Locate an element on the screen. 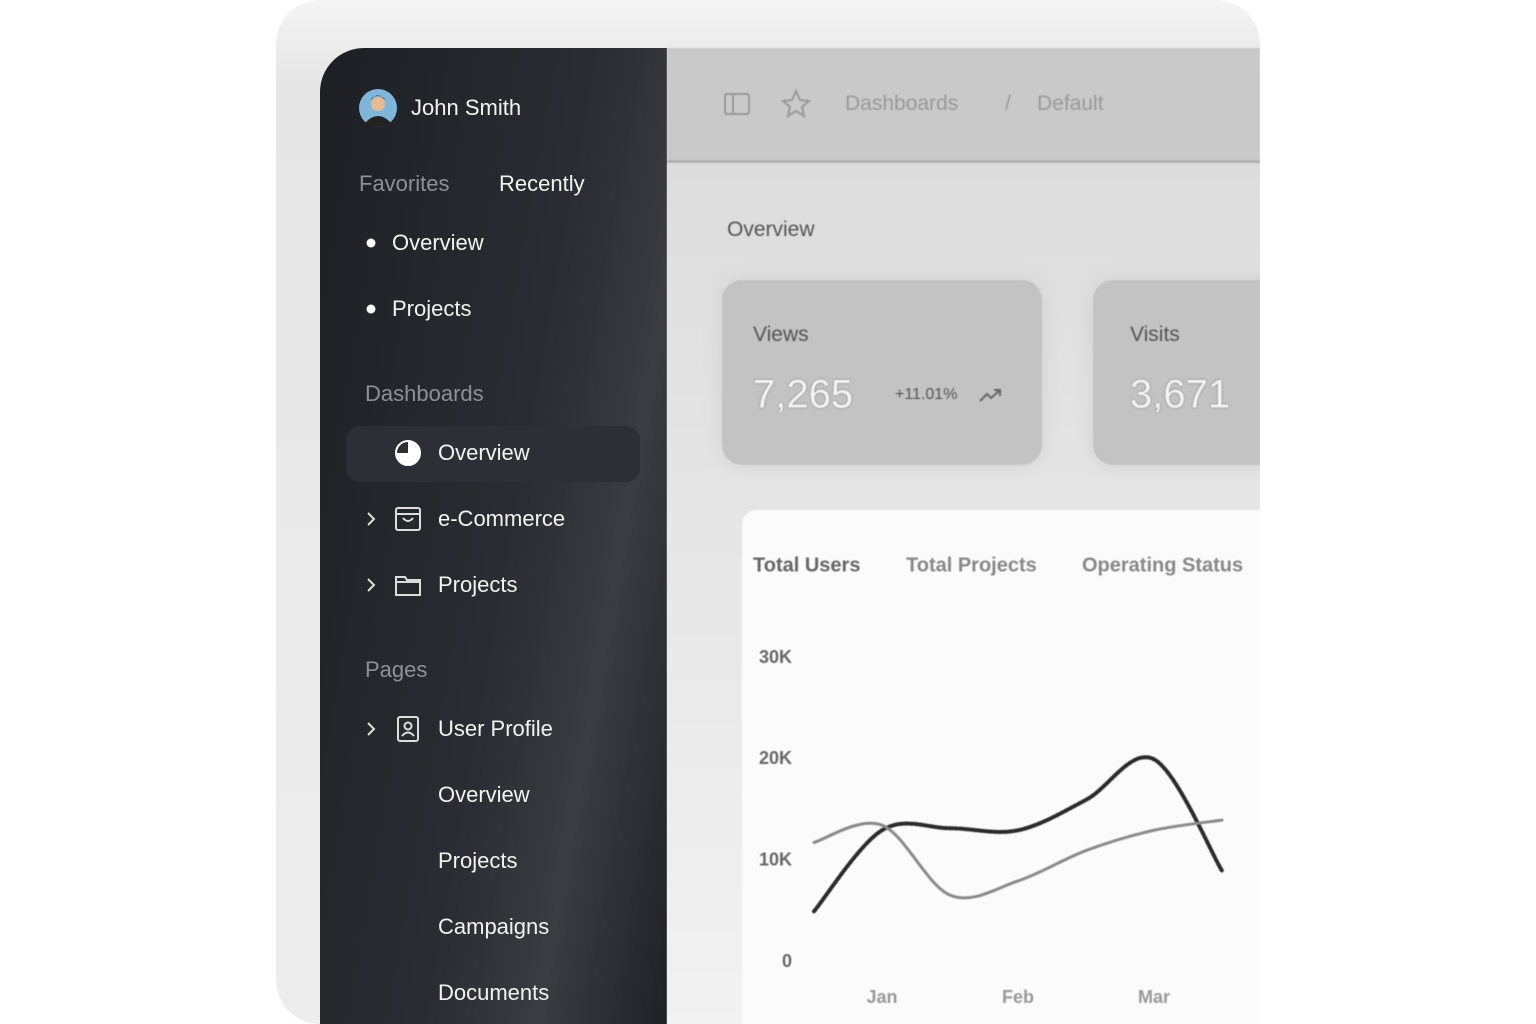  trend-icon is located at coordinates (990, 395).